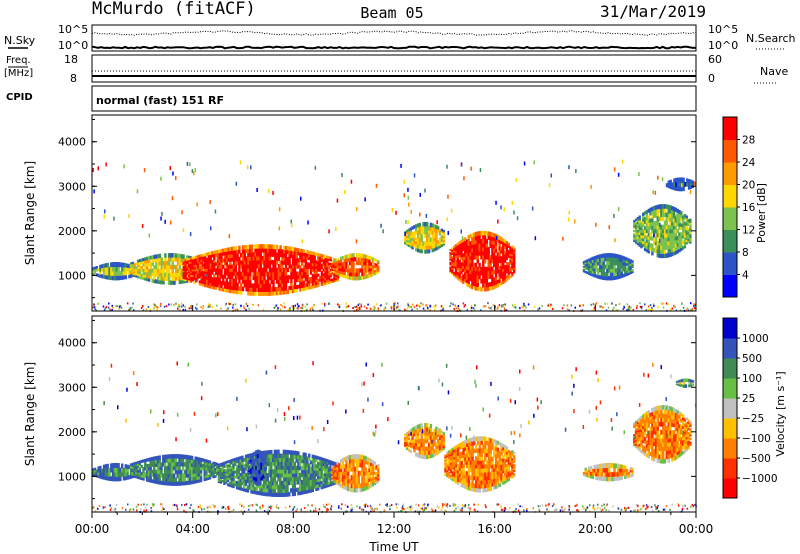 Image resolution: width=800 pixels, height=554 pixels. I want to click on freq-top-tick: 18, so click(71, 59).